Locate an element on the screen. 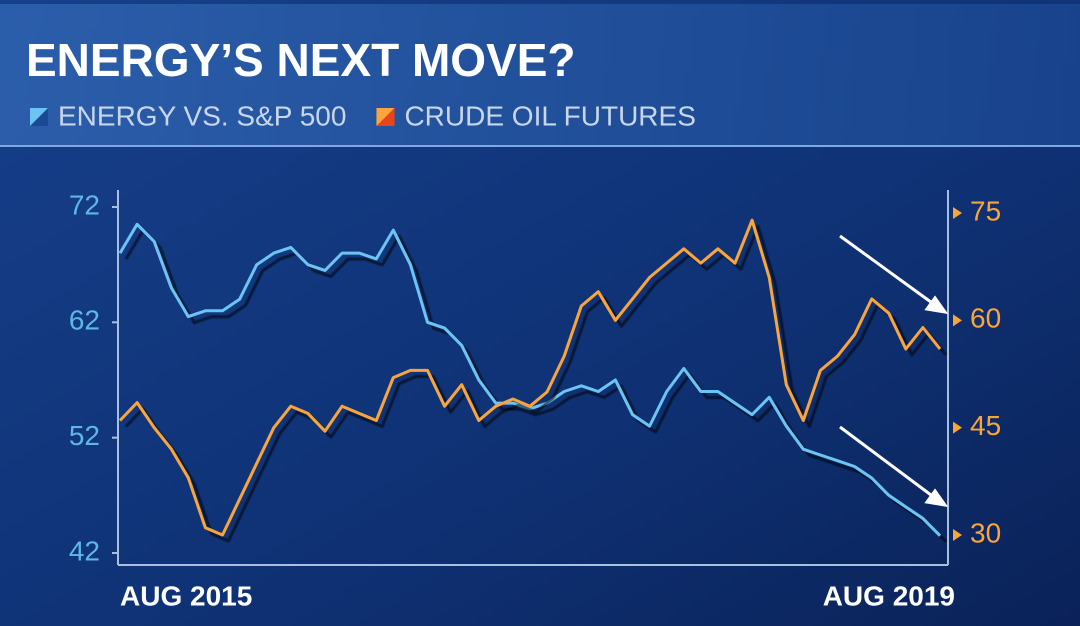  y-tick-label: 62 is located at coordinates (84, 320).